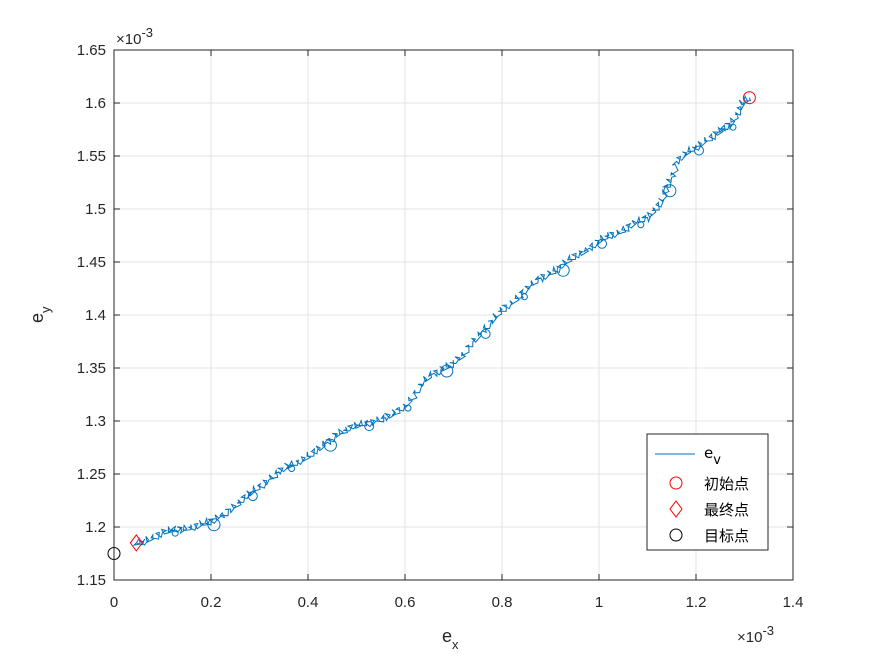 This screenshot has width=875, height=656. Describe the element at coordinates (599, 602) in the screenshot. I see `x-tick-label: 1` at that location.